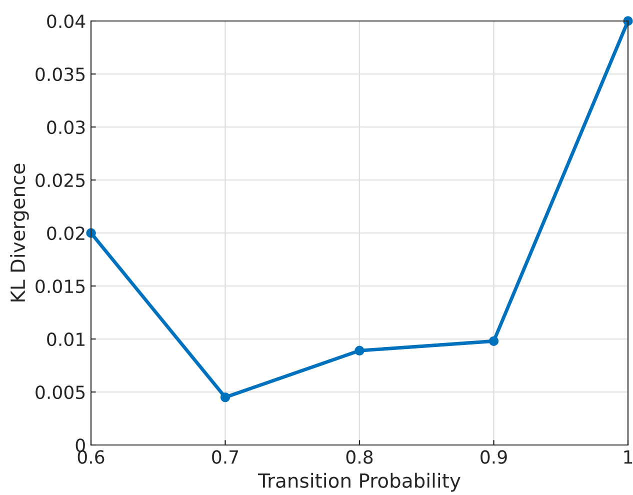  What do you see at coordinates (65, 339) in the screenshot?
I see `y-tick-label: 0.01` at bounding box center [65, 339].